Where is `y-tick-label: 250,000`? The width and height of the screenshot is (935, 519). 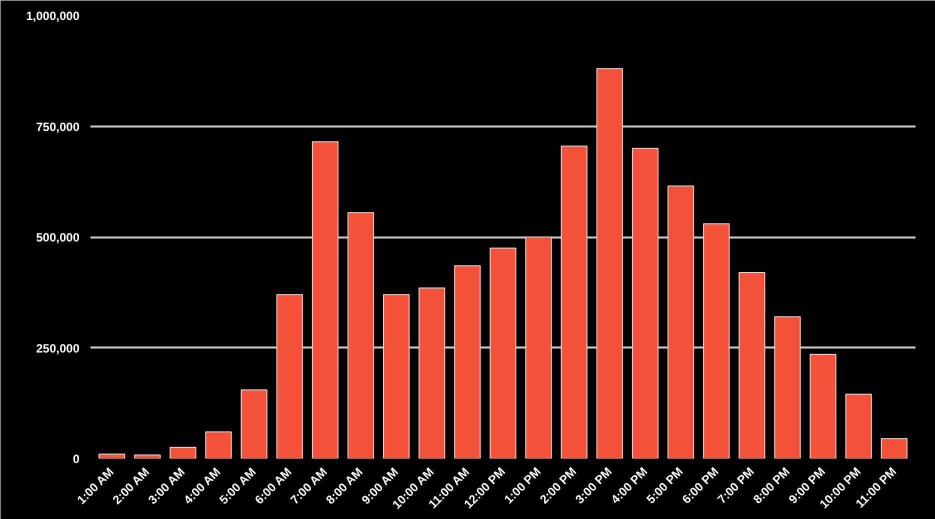 y-tick-label: 250,000 is located at coordinates (58, 348).